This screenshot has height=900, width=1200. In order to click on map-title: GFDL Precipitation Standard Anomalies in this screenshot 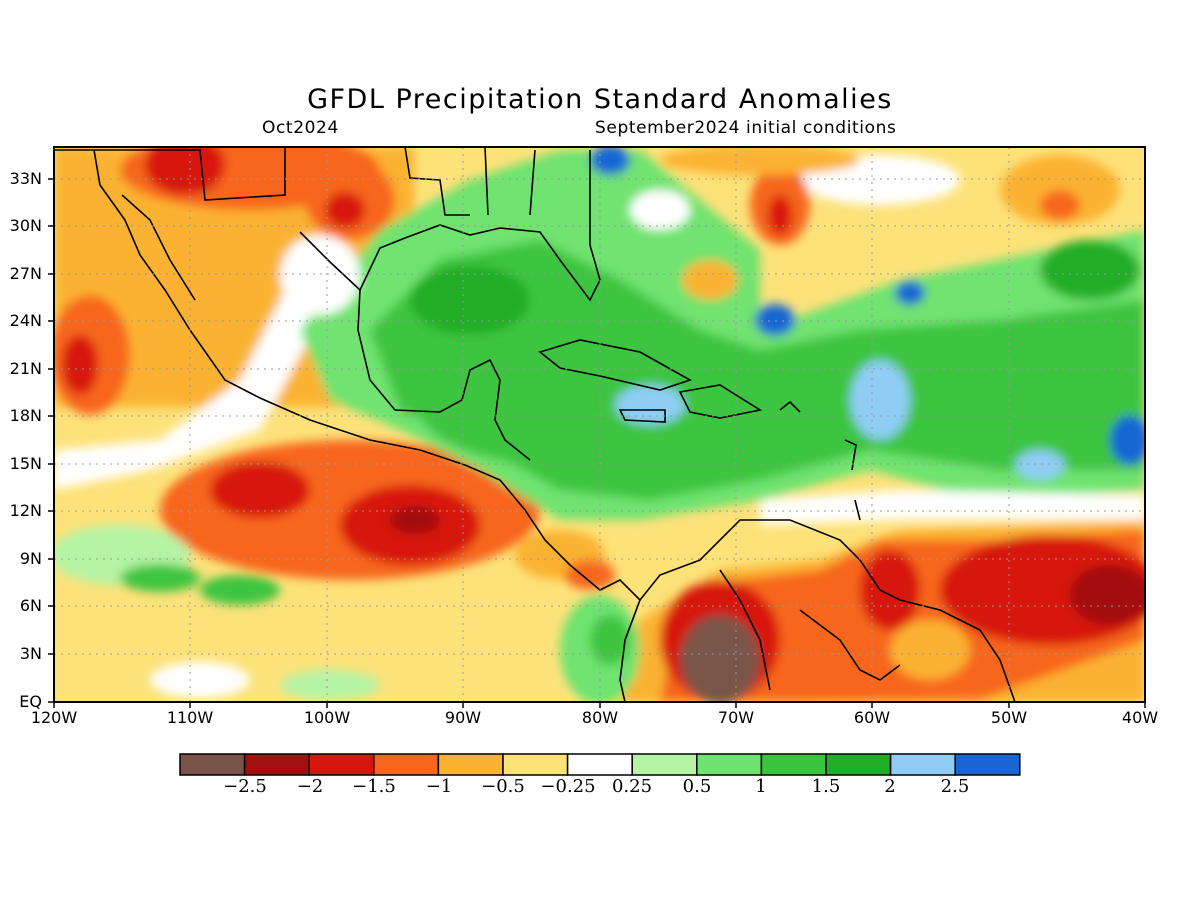, I will do `click(600, 99)`.